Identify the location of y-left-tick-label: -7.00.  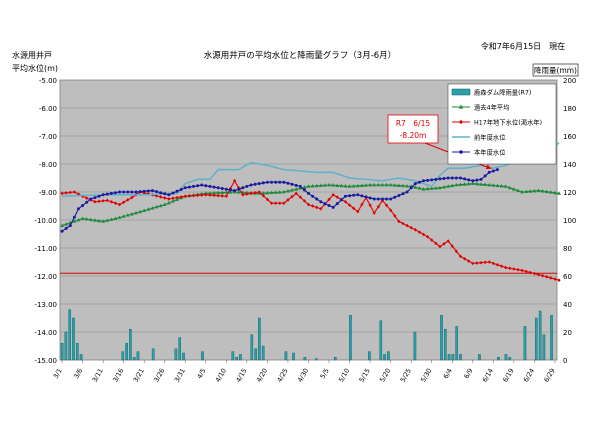
(48, 137).